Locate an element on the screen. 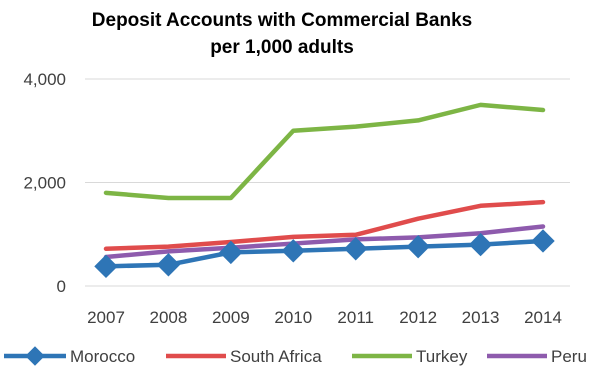 This screenshot has height=368, width=598. x-axis-tick-labels: 2007 2008 2009 2010 2011 2012 2013 2014 is located at coordinates (324, 317).